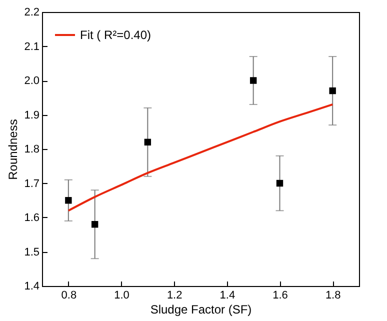  Describe the element at coordinates (201, 309) in the screenshot. I see `x-axis-title: Sludge Factor (SF)` at that location.